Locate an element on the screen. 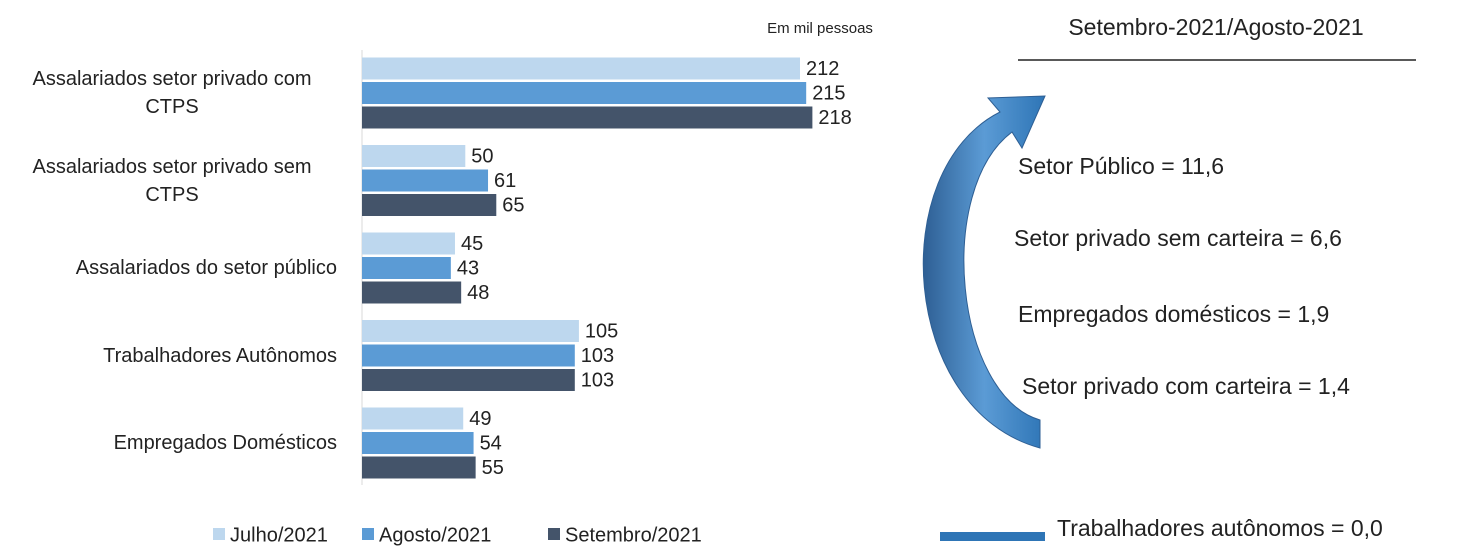 The width and height of the screenshot is (1471, 547). value-label: 48 is located at coordinates (478, 293).